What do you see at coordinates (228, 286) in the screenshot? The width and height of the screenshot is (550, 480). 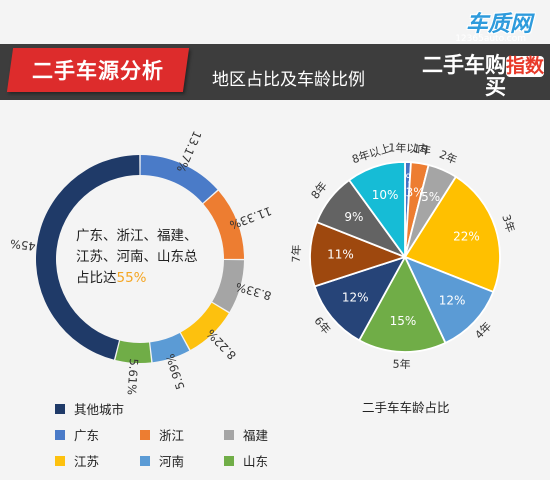 I see `donut-slice-福建` at bounding box center [228, 286].